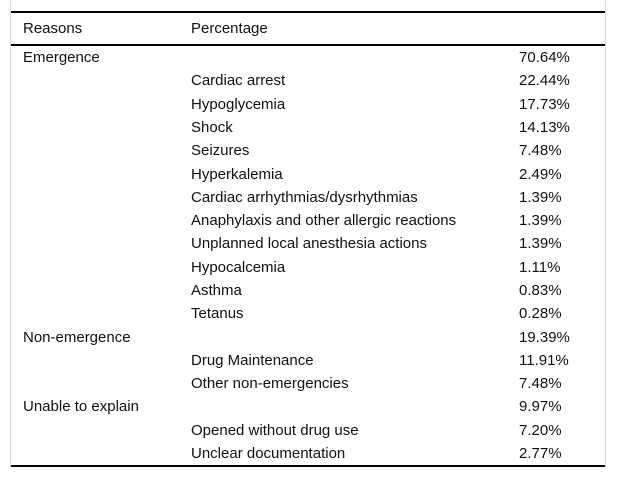  What do you see at coordinates (540, 314) in the screenshot?
I see `percentage-cell: 0.28%` at bounding box center [540, 314].